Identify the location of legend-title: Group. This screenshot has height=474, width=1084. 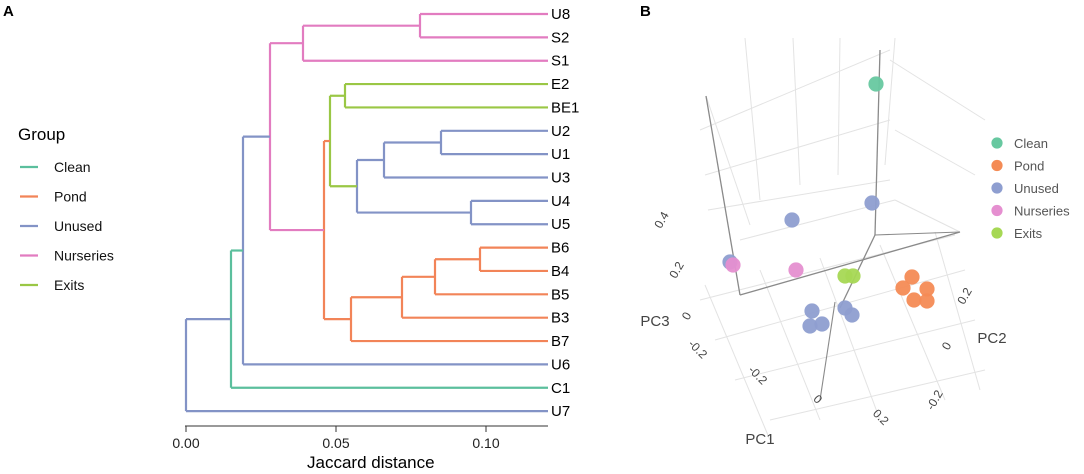
(41, 134).